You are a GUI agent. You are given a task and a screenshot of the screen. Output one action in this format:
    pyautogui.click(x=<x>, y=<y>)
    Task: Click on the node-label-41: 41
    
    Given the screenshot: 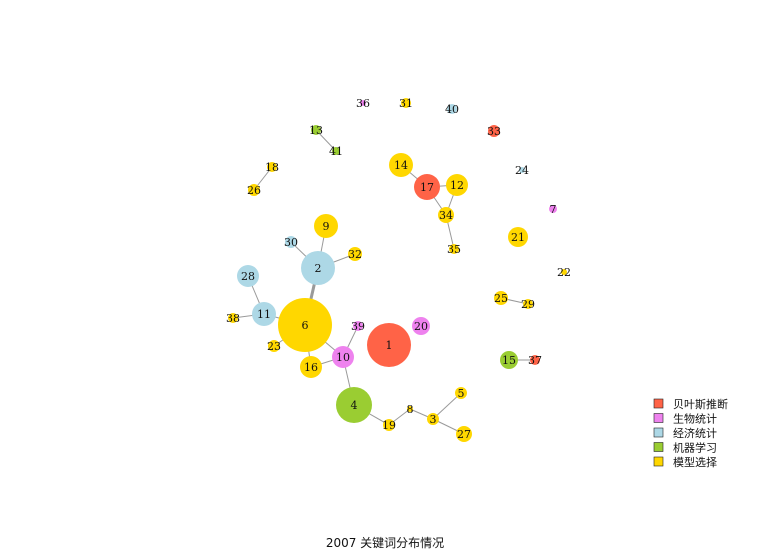 What is the action you would take?
    pyautogui.click(x=336, y=151)
    